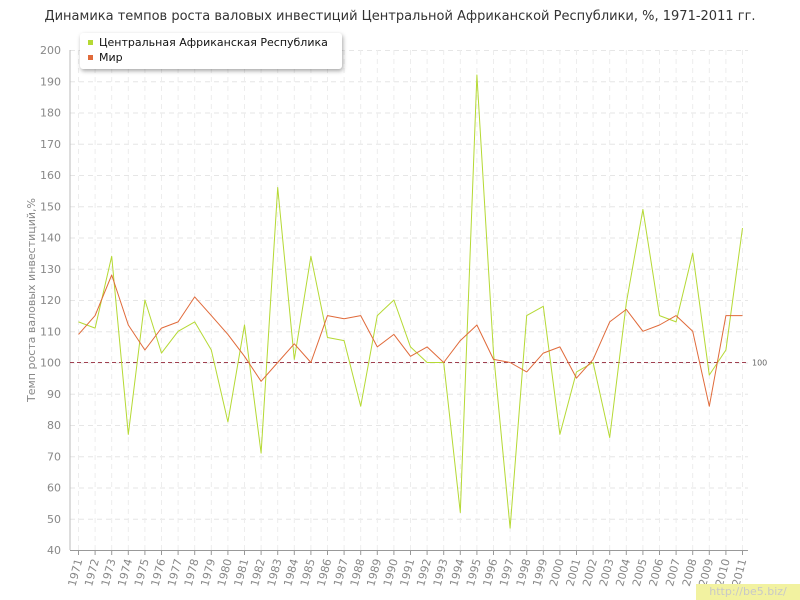  Describe the element at coordinates (211, 51) in the screenshot. I see `legend: Центральная Африканская Республика Мир` at that location.